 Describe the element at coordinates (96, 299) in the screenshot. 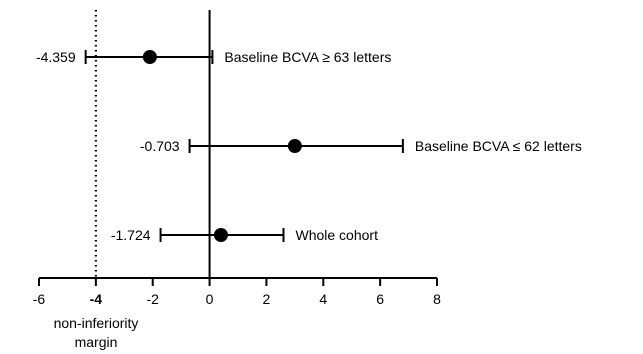

I see `x-tick-label: -4` at that location.